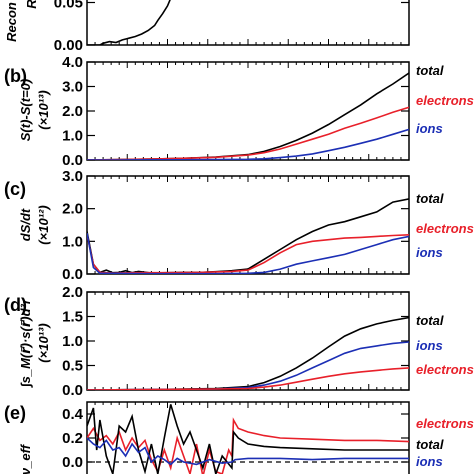 Image resolution: width=474 pixels, height=474 pixels. I want to click on panel-a-ytick-label: 0.05, so click(68, 6).